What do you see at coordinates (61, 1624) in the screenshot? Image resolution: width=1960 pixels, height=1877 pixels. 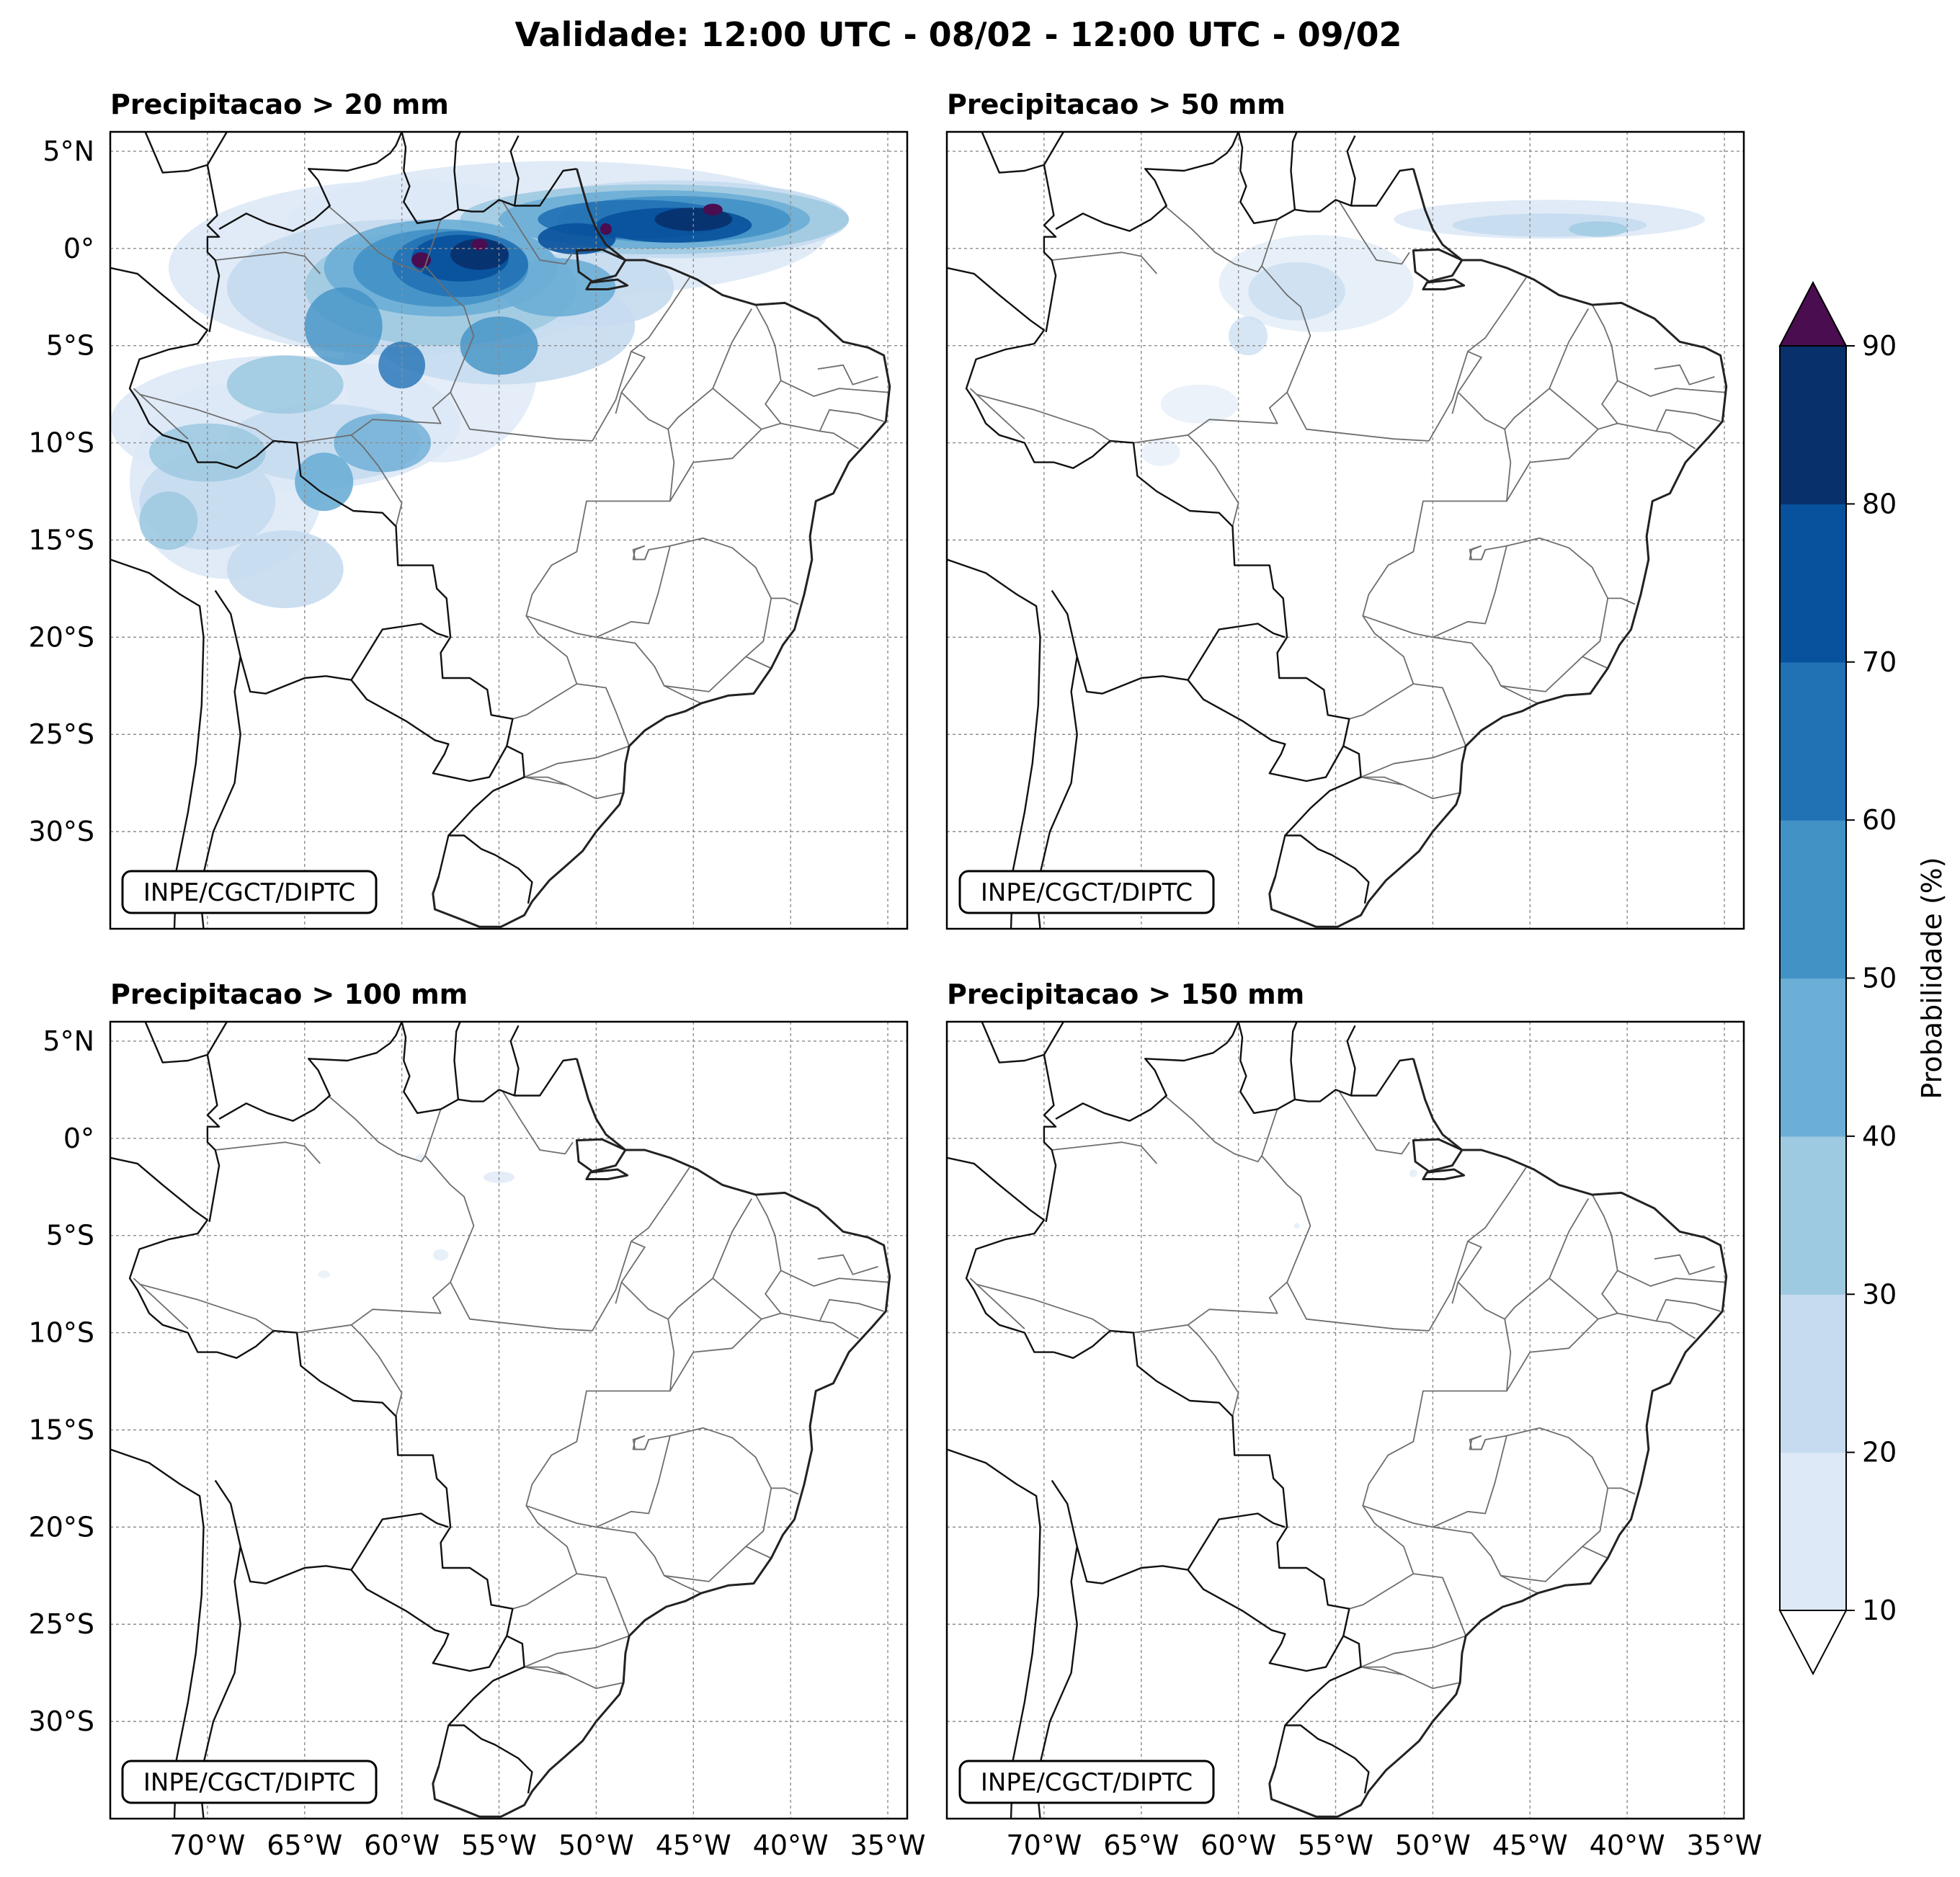 I see `lat-tick-label: 25°S` at bounding box center [61, 1624].